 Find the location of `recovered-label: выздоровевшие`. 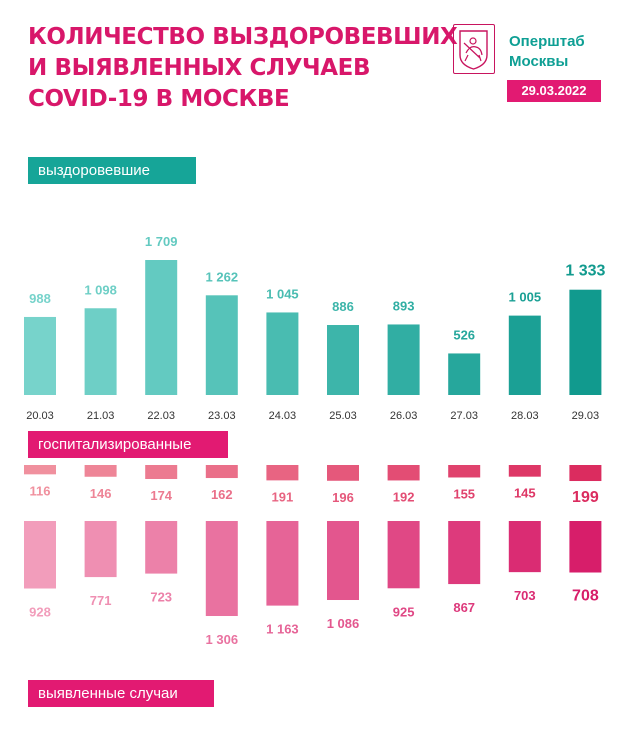

recovered-label: выздоровевшие is located at coordinates (112, 170).